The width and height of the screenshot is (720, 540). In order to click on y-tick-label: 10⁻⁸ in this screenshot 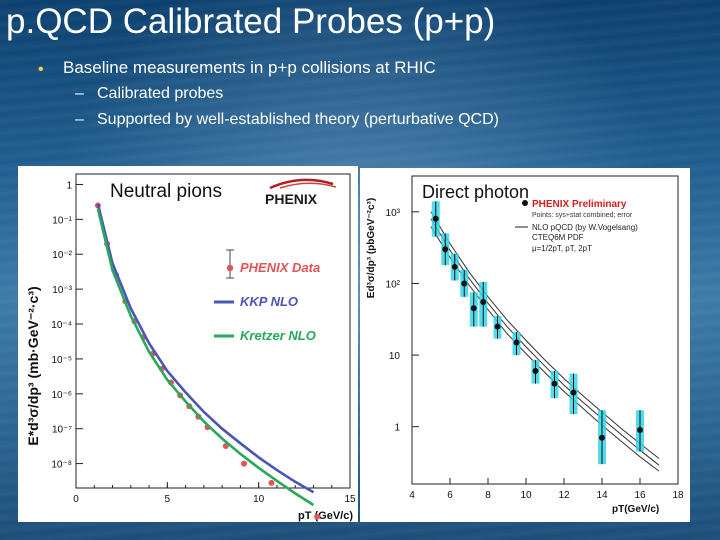, I will do `click(61, 465)`.